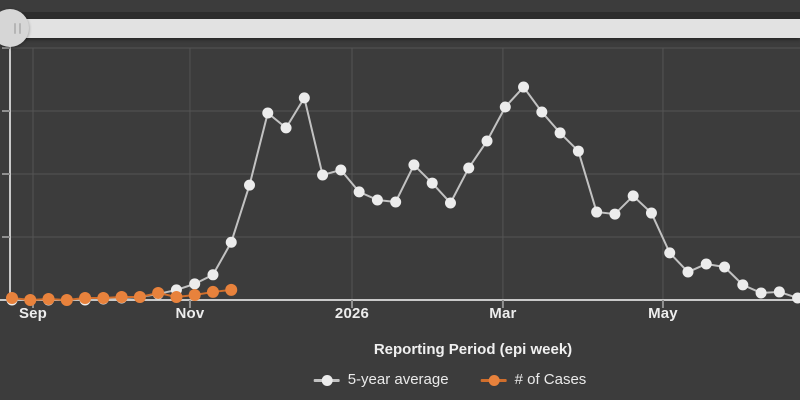 This screenshot has height=400, width=800. I want to click on x-tick-label: Sep, so click(33, 313).